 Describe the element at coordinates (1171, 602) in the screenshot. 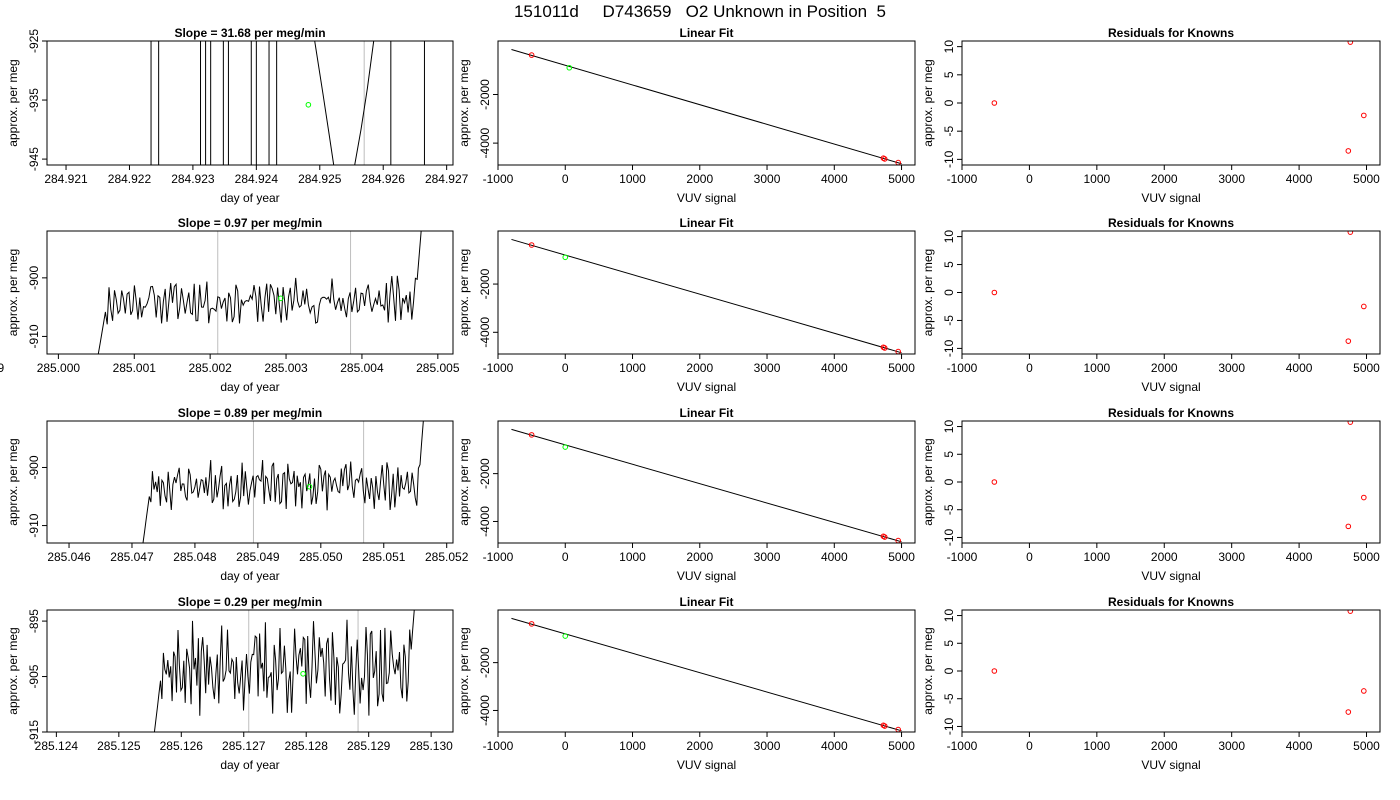

I see `plot-title: Residuals for Knowns` at that location.